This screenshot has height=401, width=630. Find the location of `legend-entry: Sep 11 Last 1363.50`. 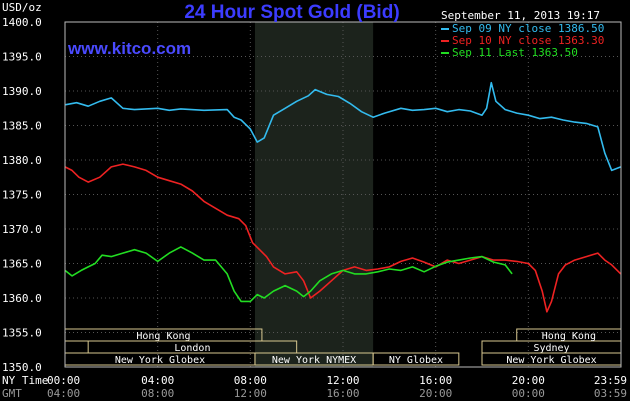

legend-entry: Sep 11 Last 1363.50 is located at coordinates (515, 52).